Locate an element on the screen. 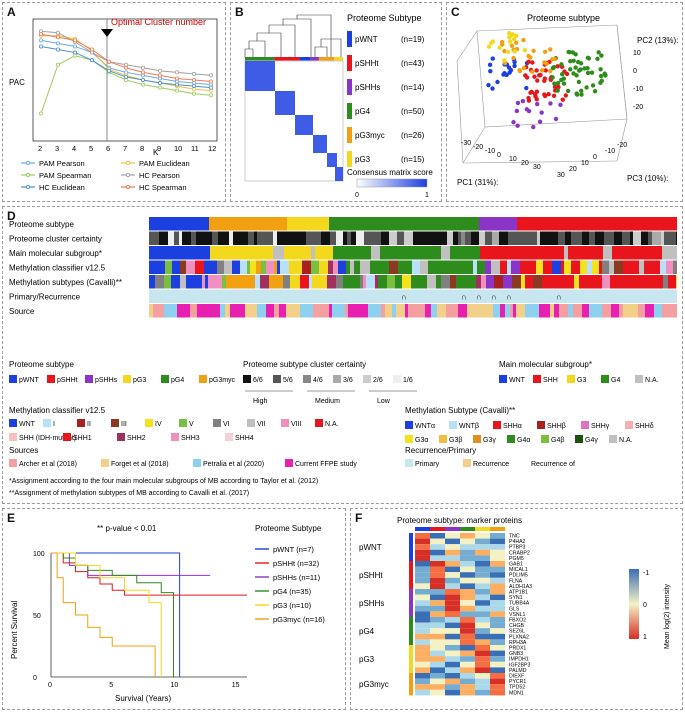  x-tick: -30 is located at coordinates (466, 143).